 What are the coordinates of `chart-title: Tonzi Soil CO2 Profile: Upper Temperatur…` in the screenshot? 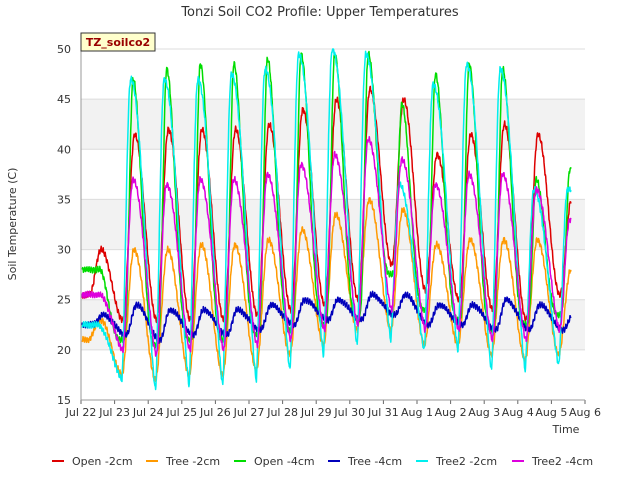 It's located at (319, 12).